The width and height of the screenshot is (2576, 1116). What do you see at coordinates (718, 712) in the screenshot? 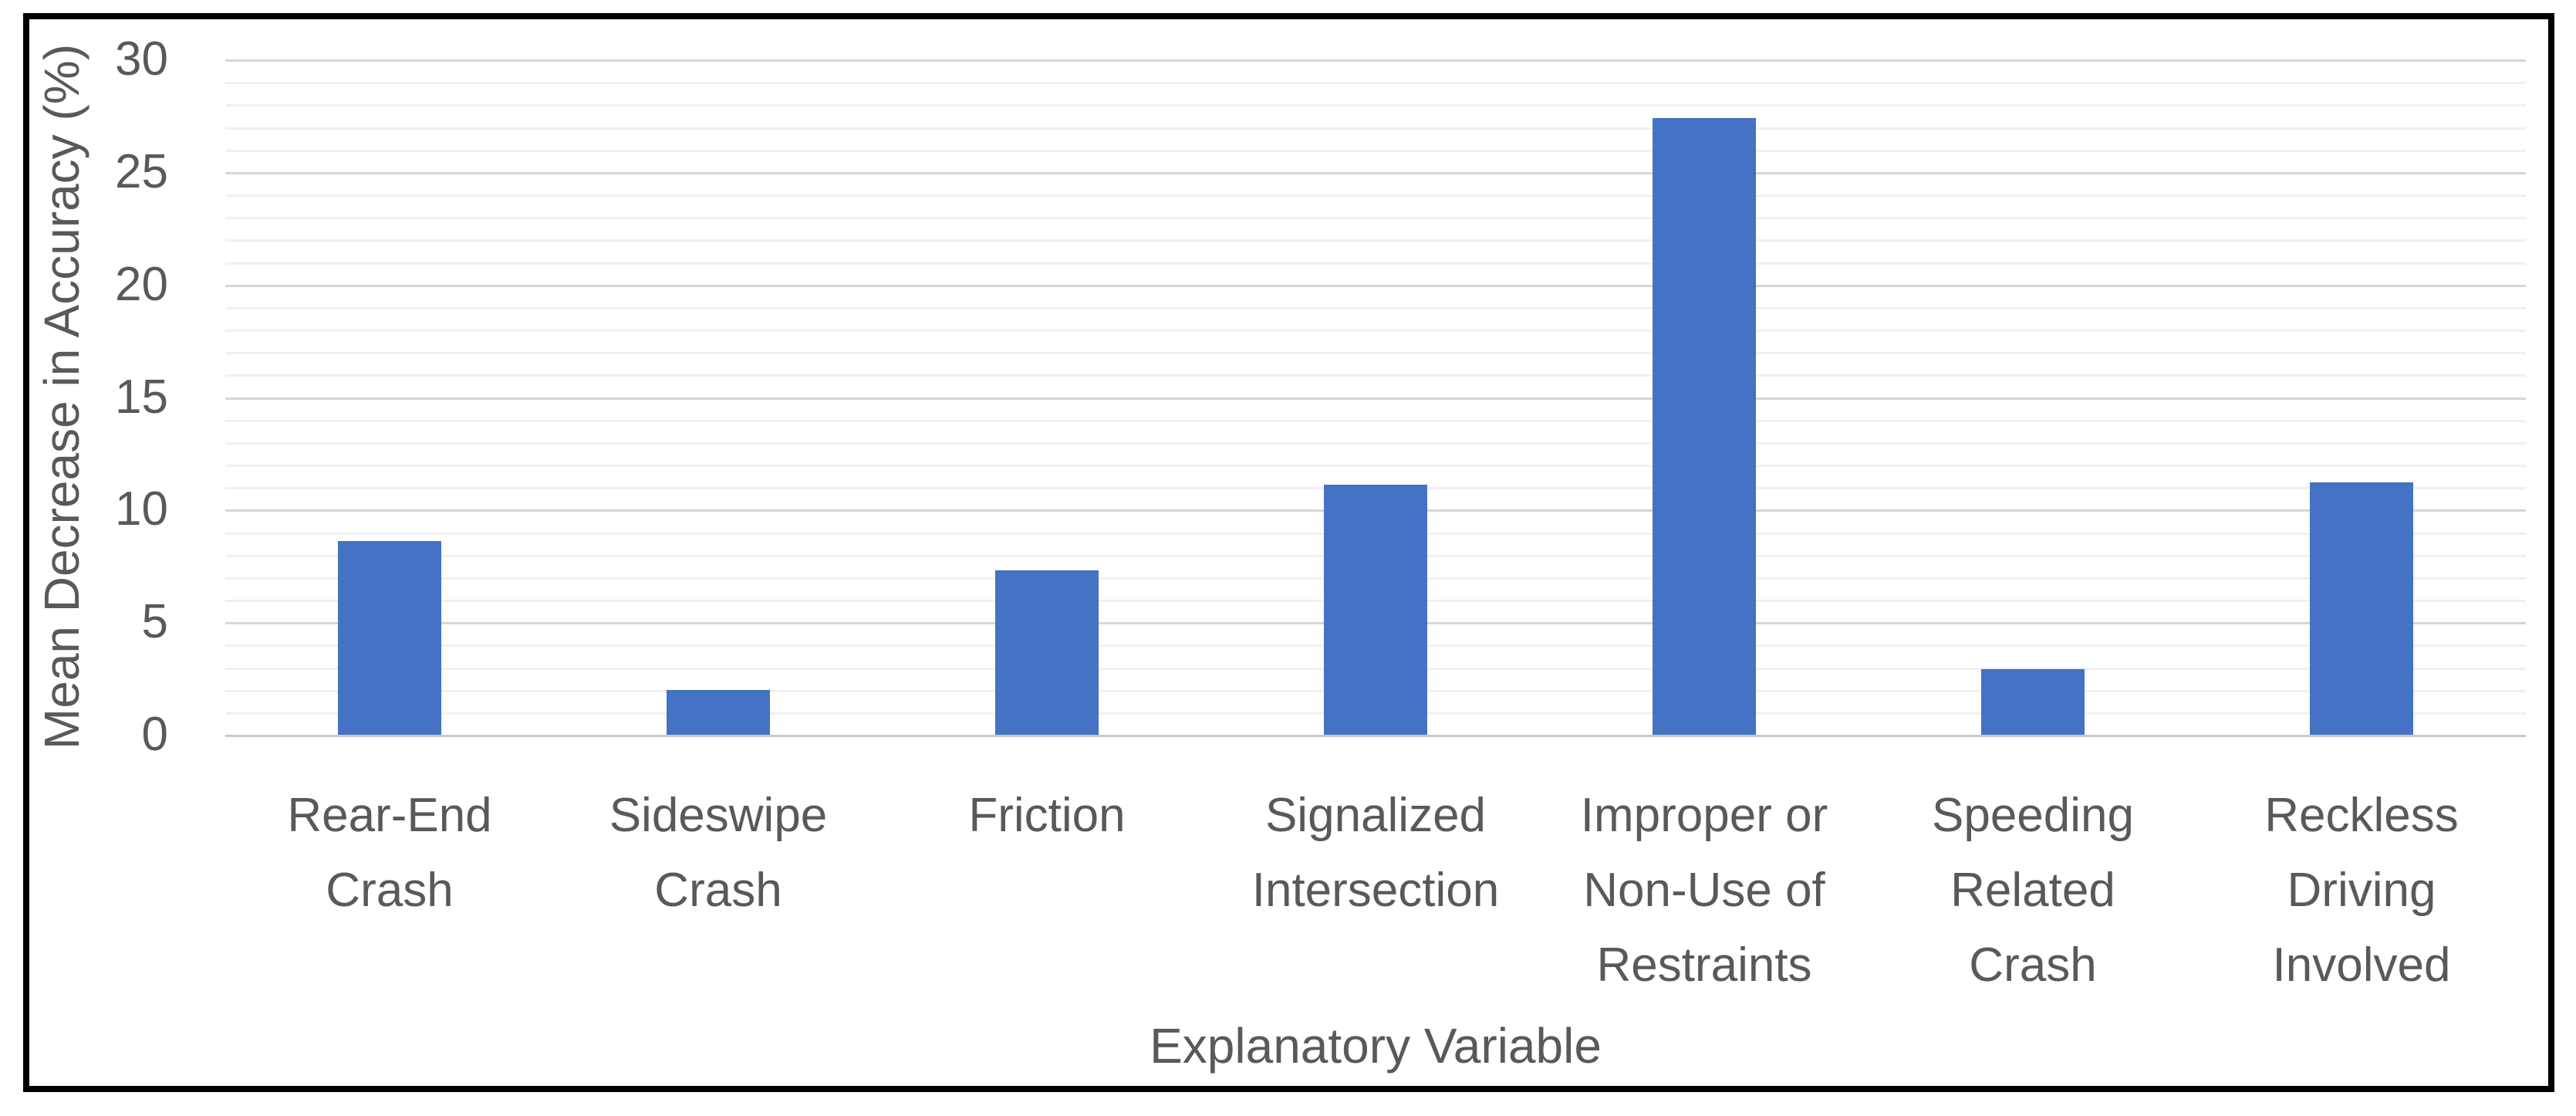
I see `bar-sideswipe-crash` at bounding box center [718, 712].